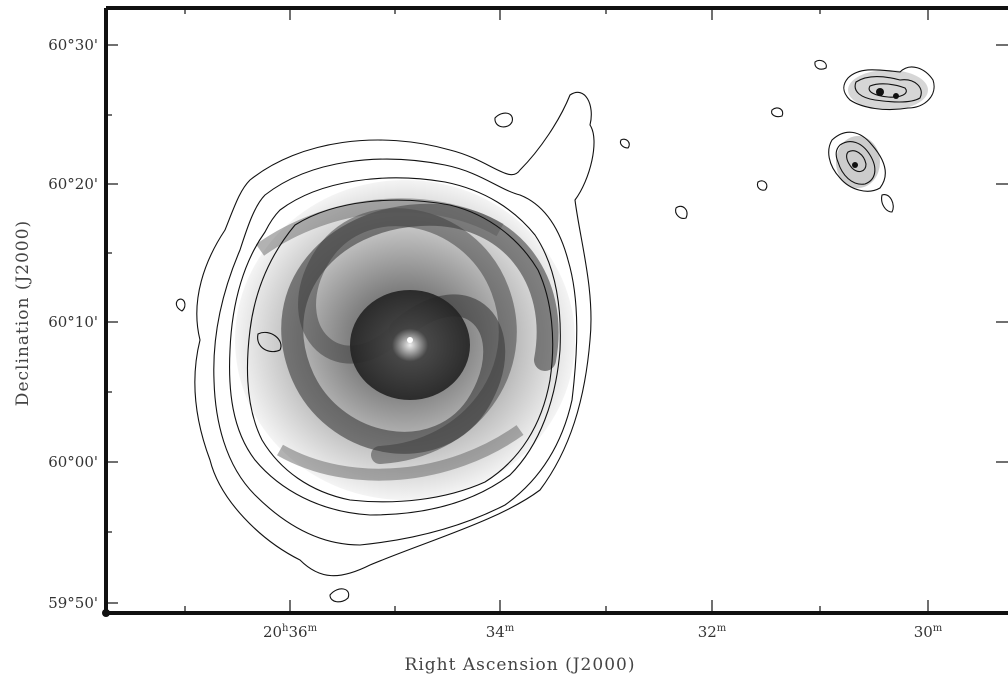  What do you see at coordinates (73, 184) in the screenshot?
I see `y-tick-label: 60°20'` at bounding box center [73, 184].